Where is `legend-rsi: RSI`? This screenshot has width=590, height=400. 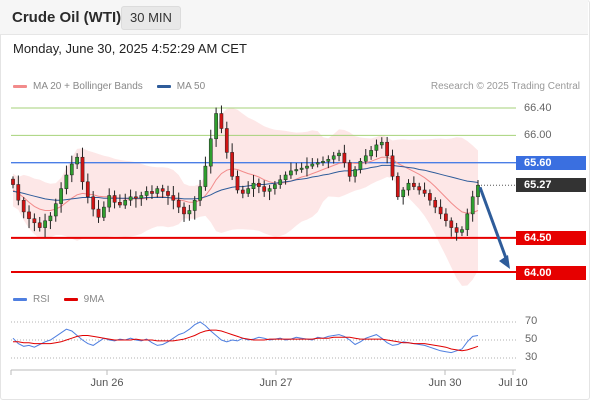 legend-rsi: RSI is located at coordinates (31, 299).